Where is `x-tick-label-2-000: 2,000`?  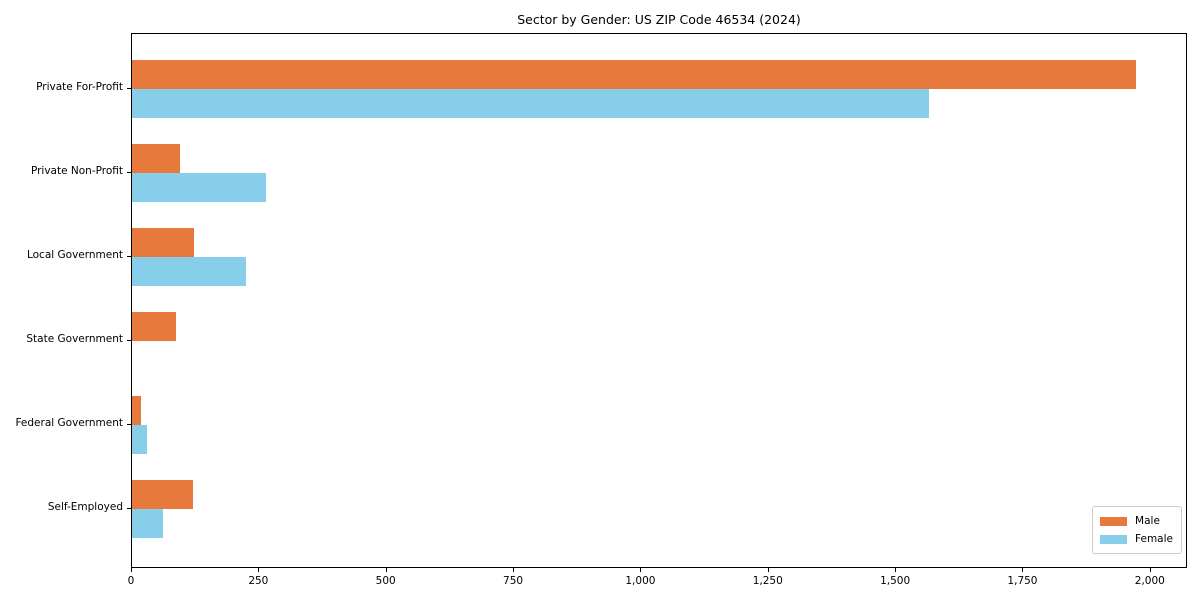
x-tick-label-2-000: 2,000 is located at coordinates (1149, 581).